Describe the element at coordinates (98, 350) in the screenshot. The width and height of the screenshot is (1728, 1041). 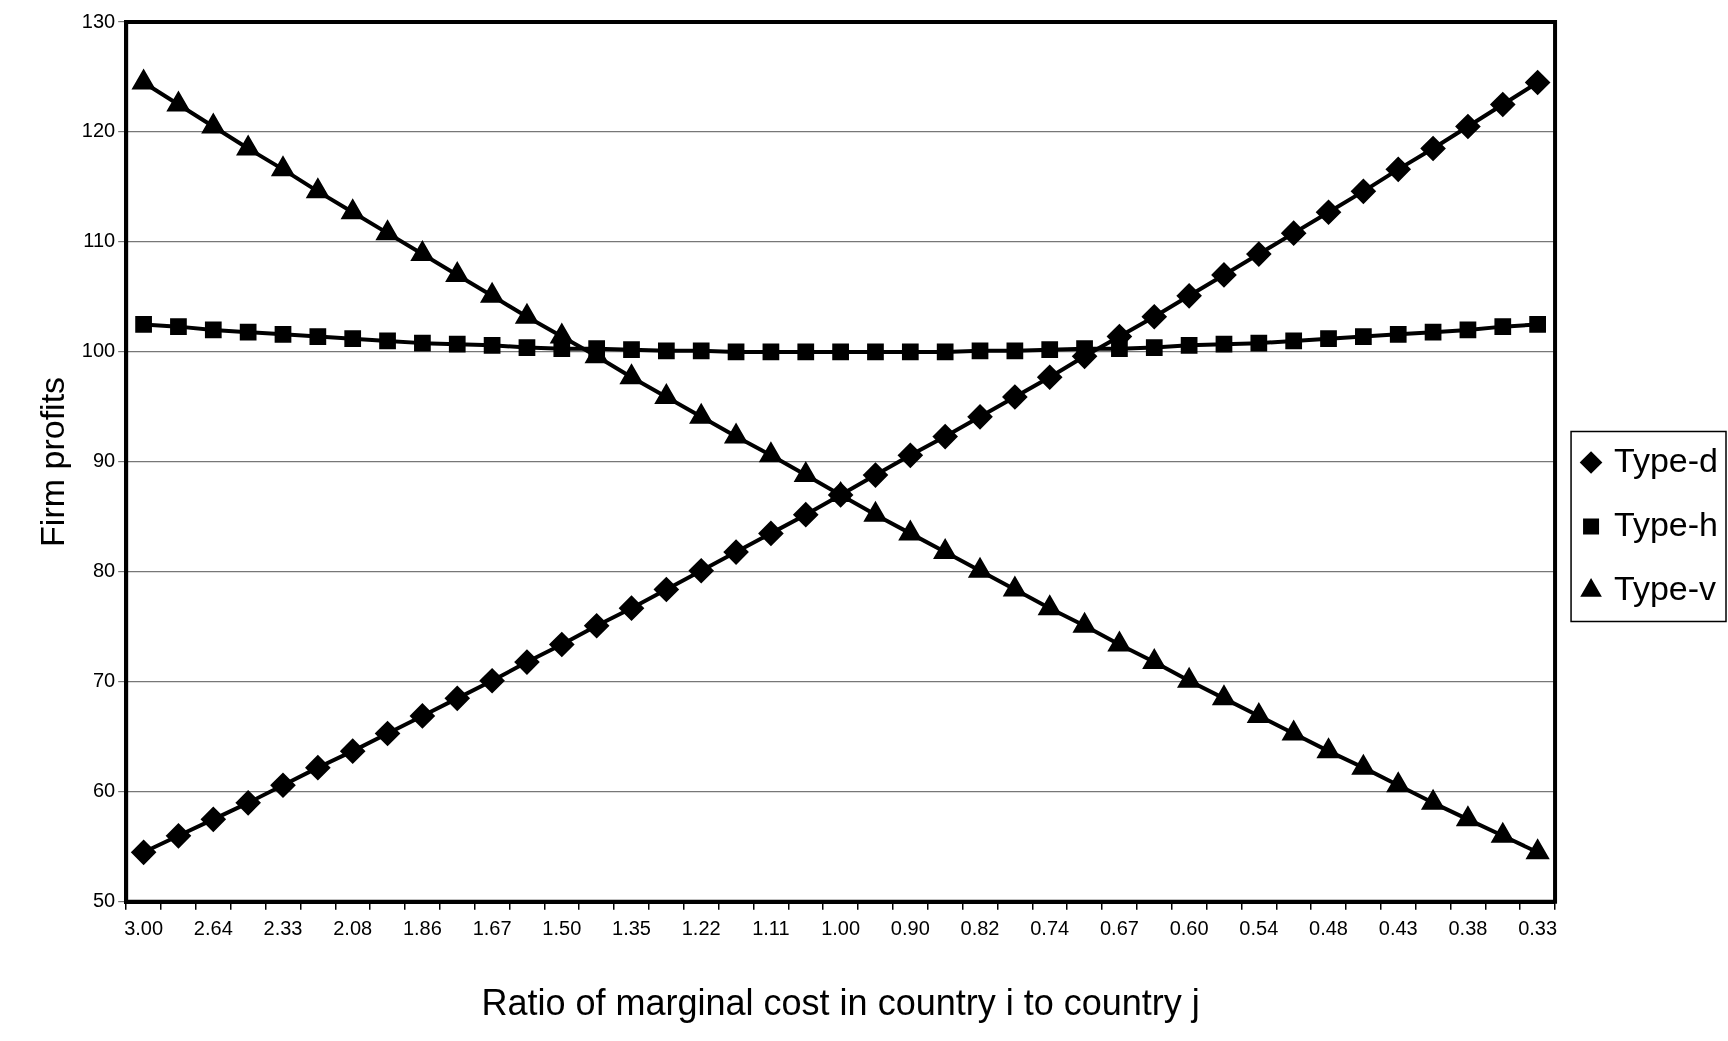
I see `y-tick-label: 100` at that location.